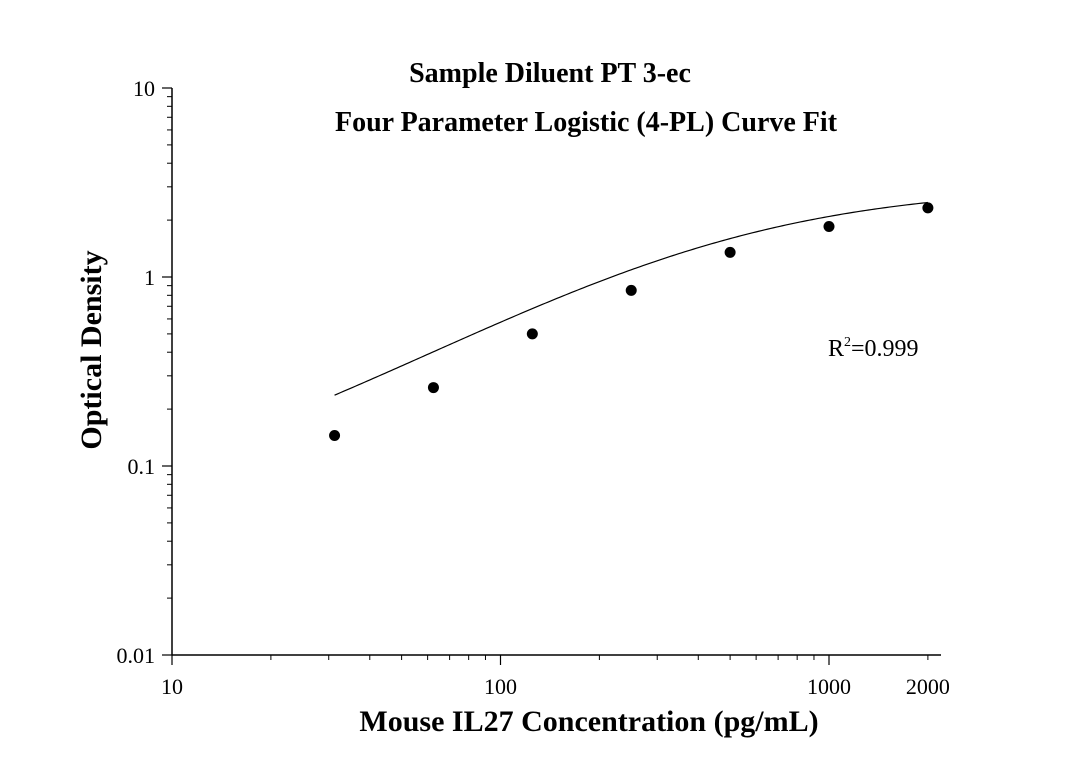  Describe the element at coordinates (586, 122) in the screenshot. I see `chart-subtitle: Four Parameter Logistic (4-PL) Curve Fit` at that location.